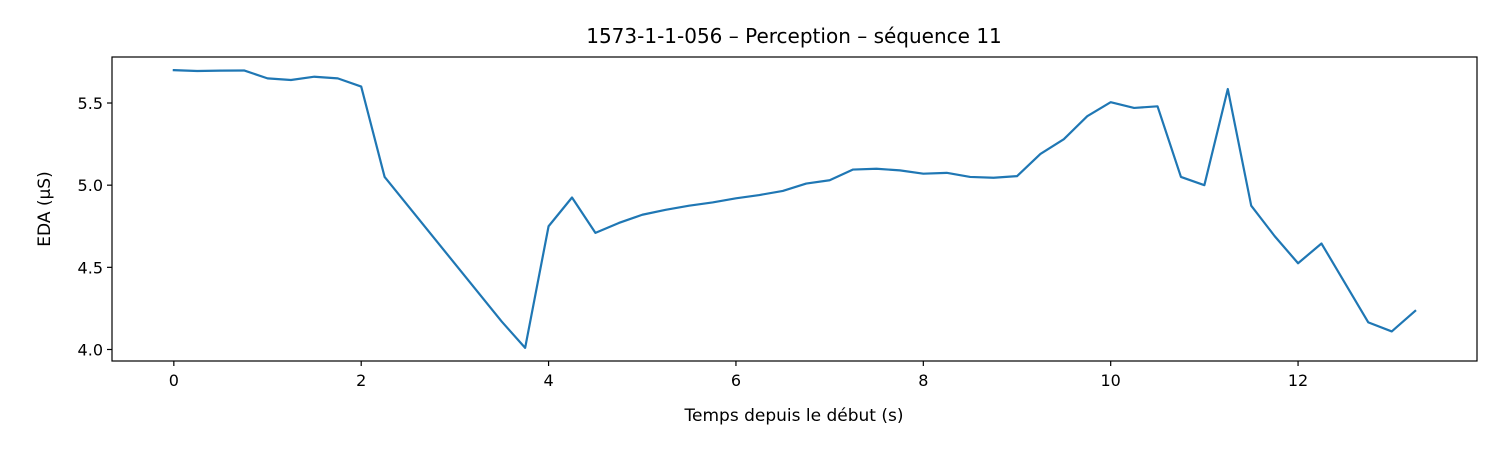 This screenshot has width=1500, height=450. Describe the element at coordinates (90, 267) in the screenshot. I see `y-tick-label: 4.5` at that location.